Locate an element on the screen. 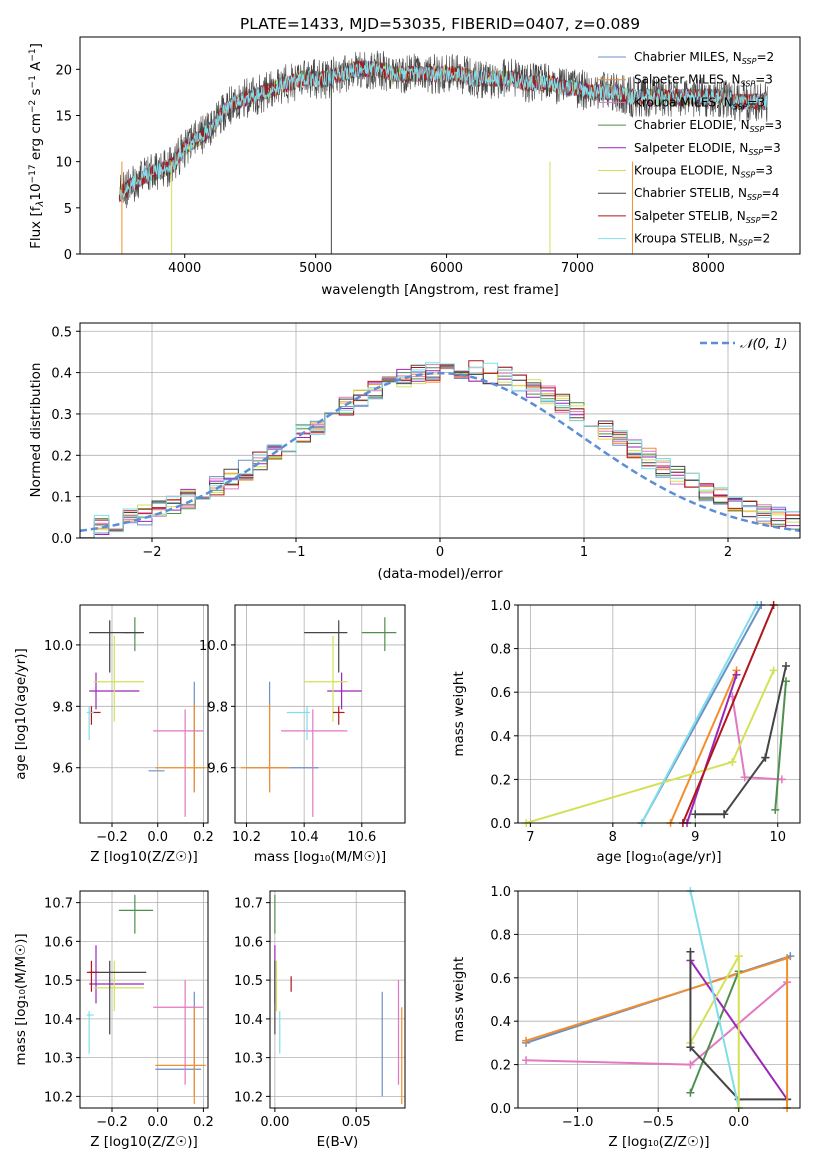 The height and width of the screenshot is (1170, 819). y-tick-label: 20 is located at coordinates (63, 70).